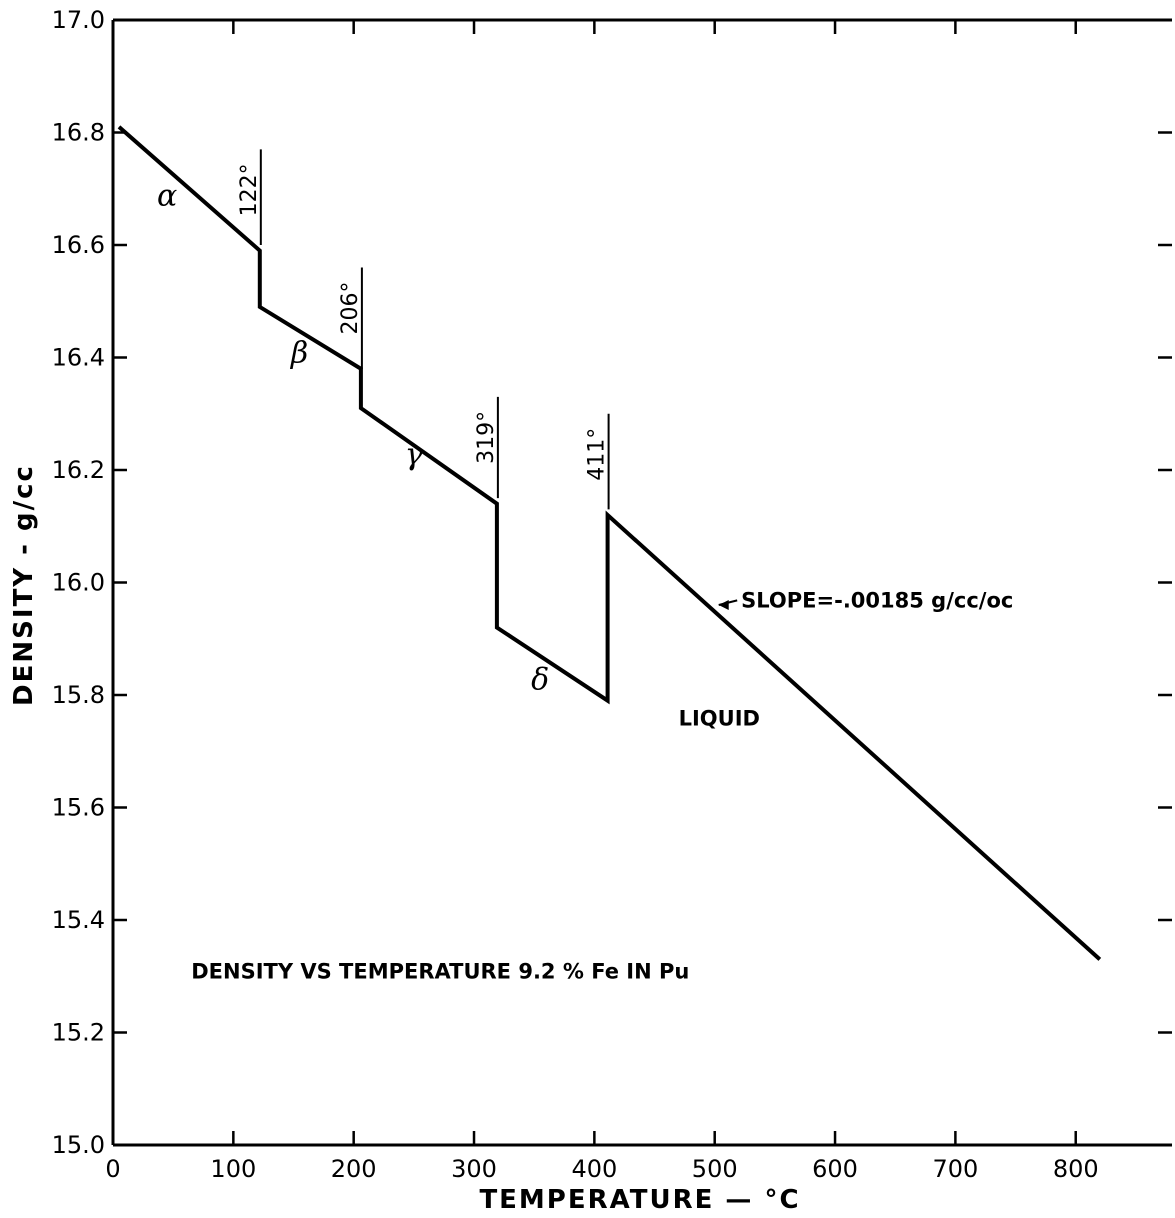 The width and height of the screenshot is (1175, 1218). Describe the element at coordinates (597, 454) in the screenshot. I see `transition-label: 411°` at that location.